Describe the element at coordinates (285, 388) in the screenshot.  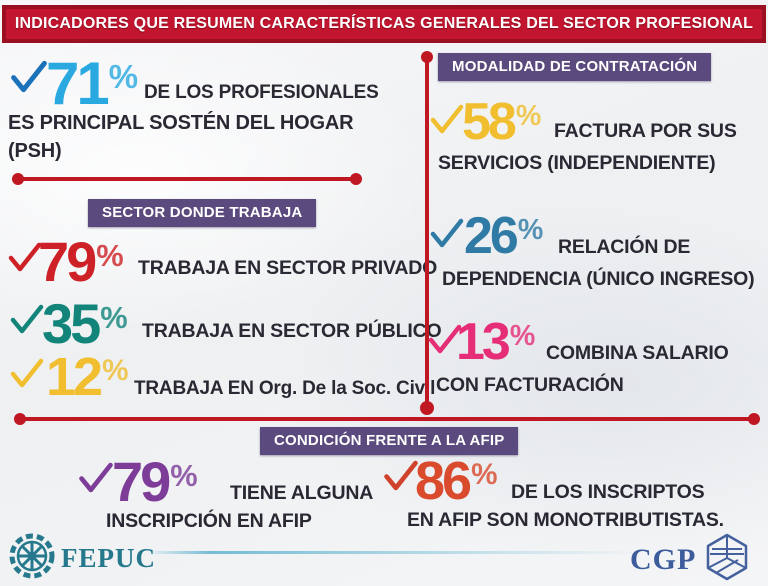
I see `stat-label: TRABAJA EN Org. De la Soc. Civil` at that location.